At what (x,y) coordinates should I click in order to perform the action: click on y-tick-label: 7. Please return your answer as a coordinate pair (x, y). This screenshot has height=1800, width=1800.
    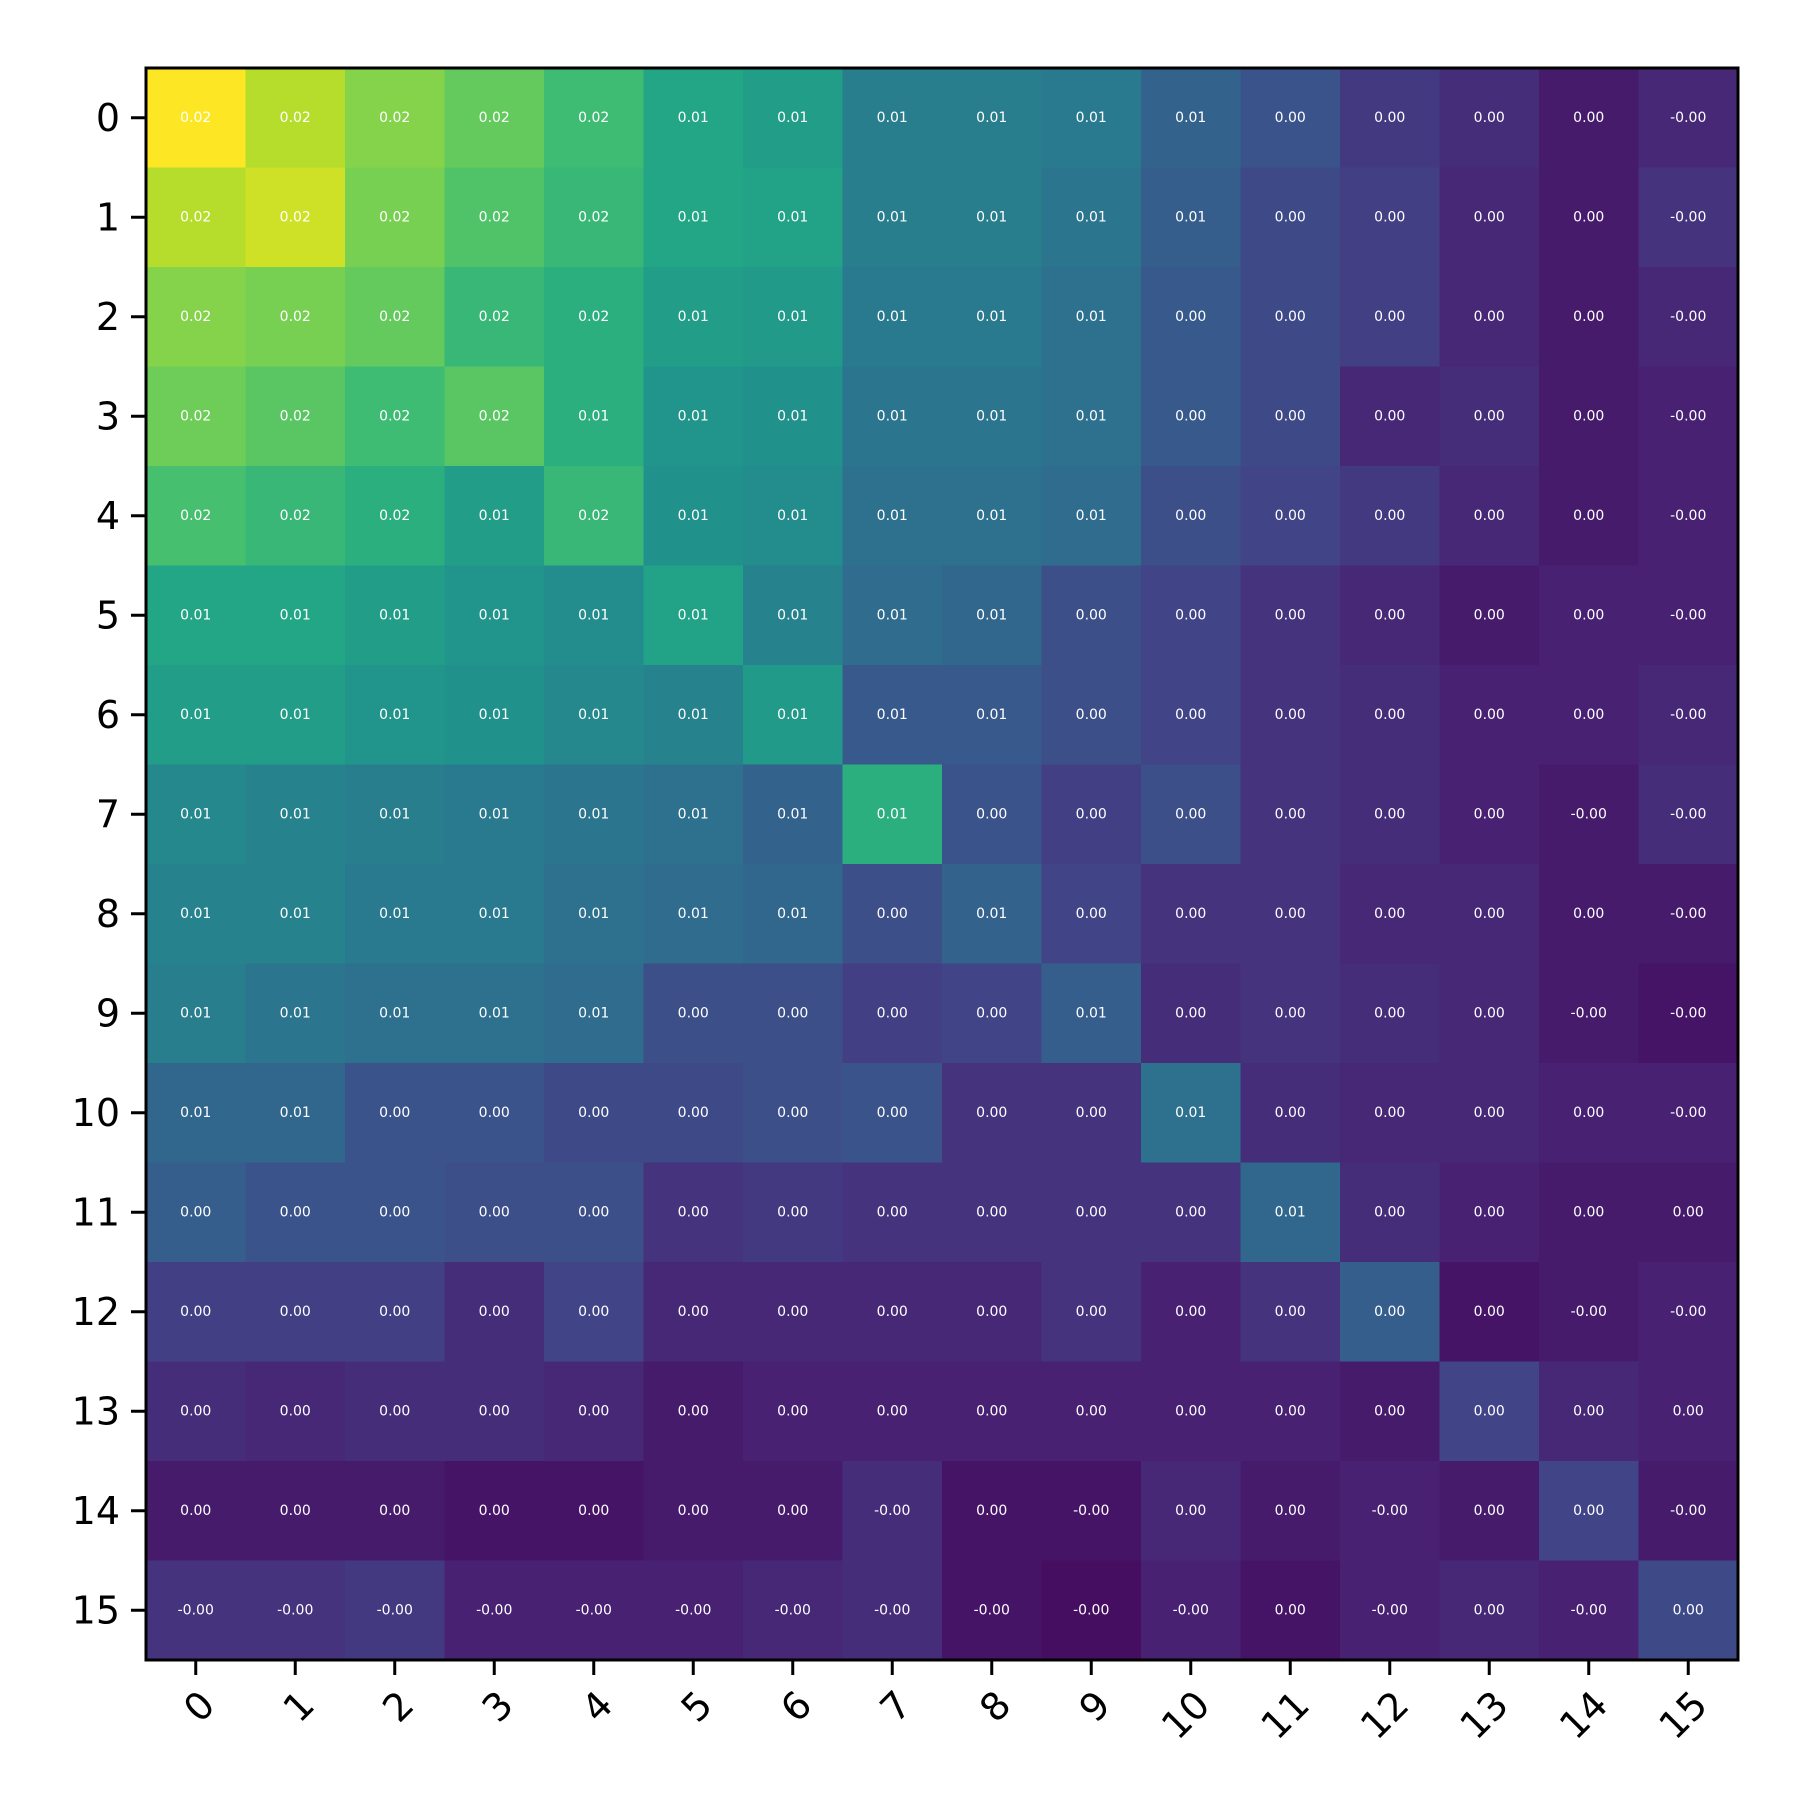
    Looking at the image, I should click on (108, 814).